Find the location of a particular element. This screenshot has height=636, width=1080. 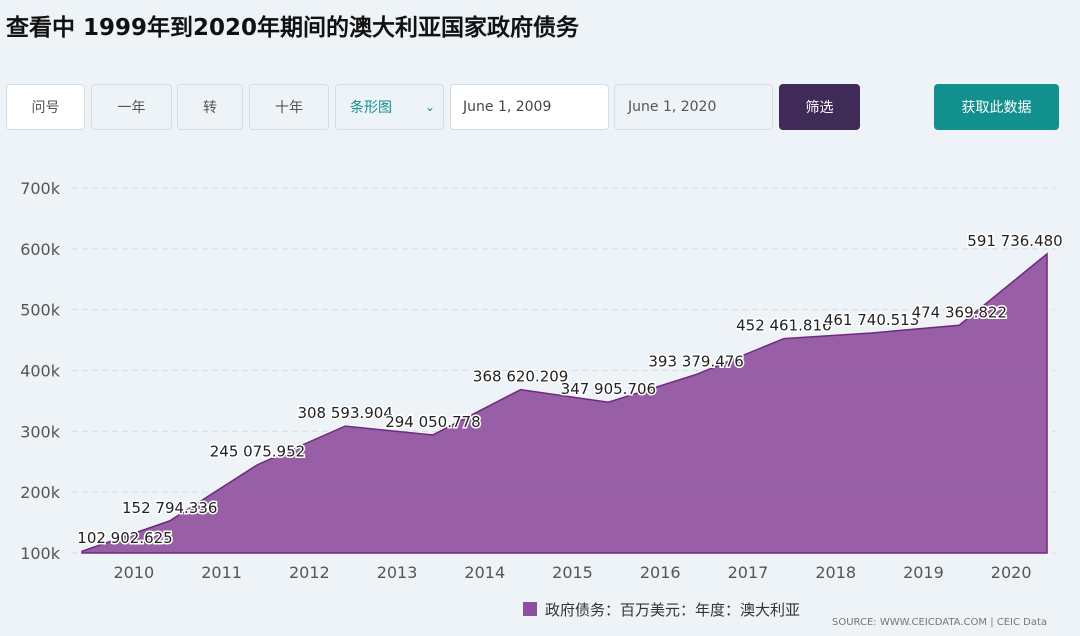

chevron: ⌄ is located at coordinates (429, 107).